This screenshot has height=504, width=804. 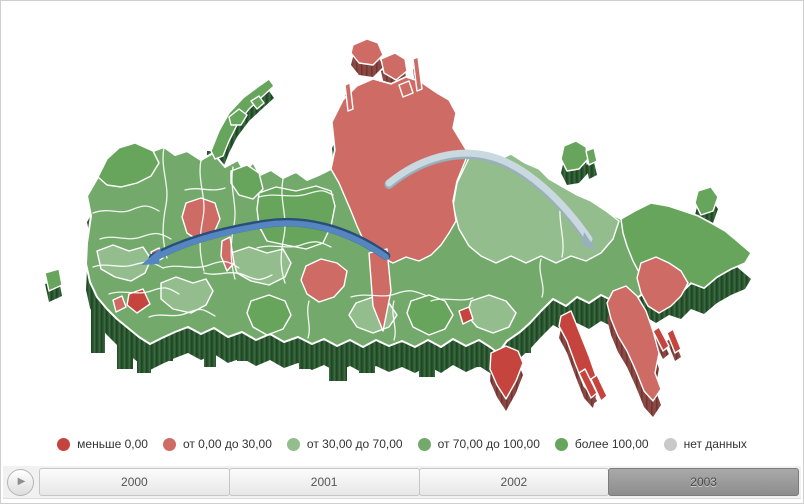 I want to click on legend-label: более 100,00, so click(x=611, y=444).